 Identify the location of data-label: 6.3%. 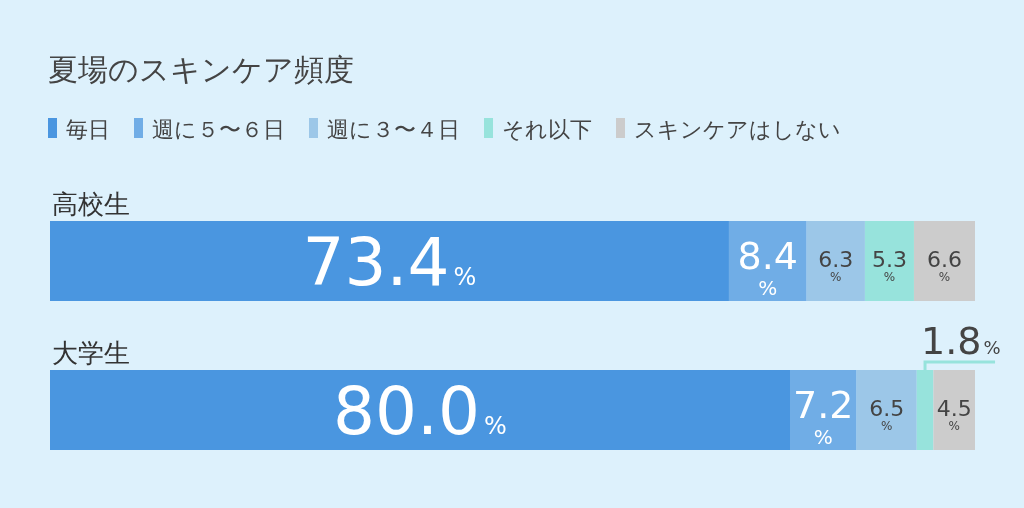
(836, 265).